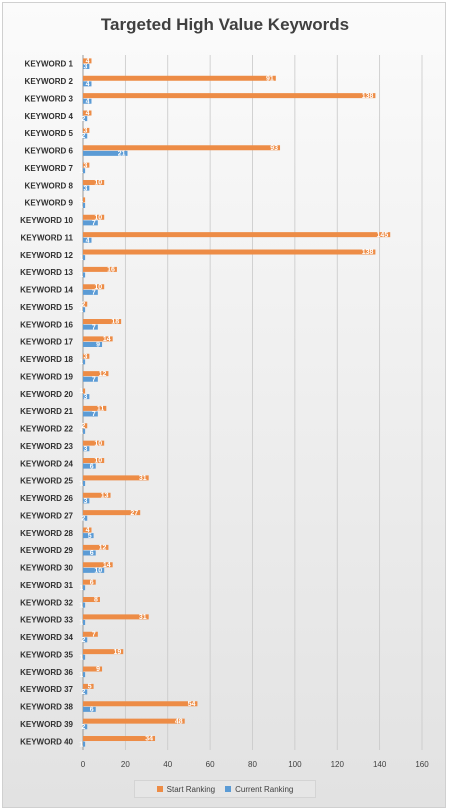 This screenshot has width=450, height=812. I want to click on x-tick-label: 40, so click(167, 764).